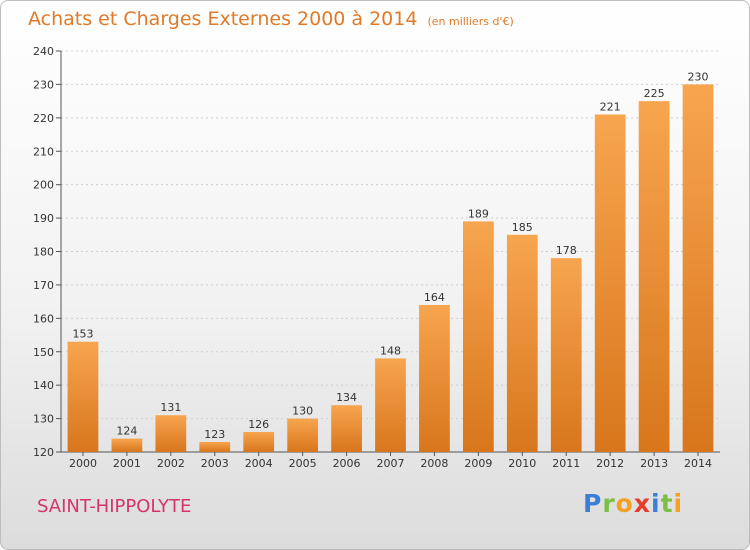  What do you see at coordinates (43, 84) in the screenshot?
I see `y-tick-label: 230` at bounding box center [43, 84].